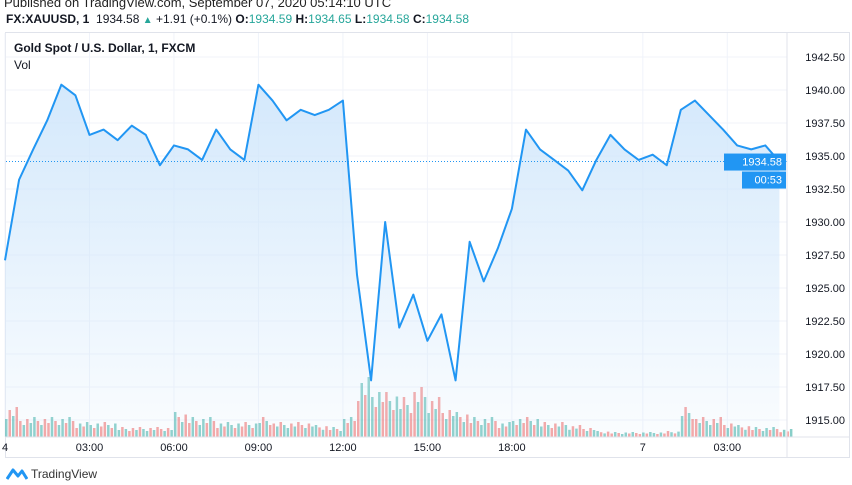 This screenshot has height=485, width=852. Describe the element at coordinates (825, 91) in the screenshot. I see `price-tick-label: 1940.00` at that location.